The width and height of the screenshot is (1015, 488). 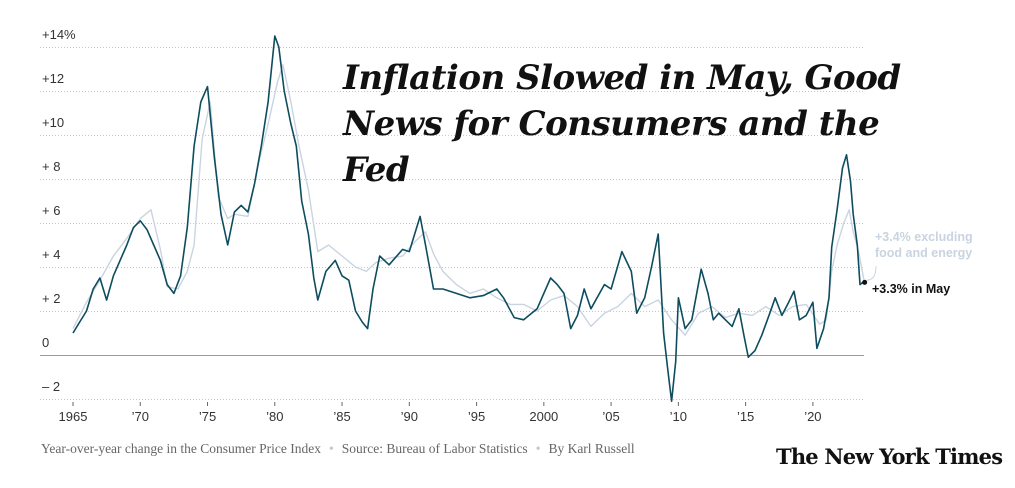 I want to click on x-tick-label: ’80, so click(x=274, y=416).